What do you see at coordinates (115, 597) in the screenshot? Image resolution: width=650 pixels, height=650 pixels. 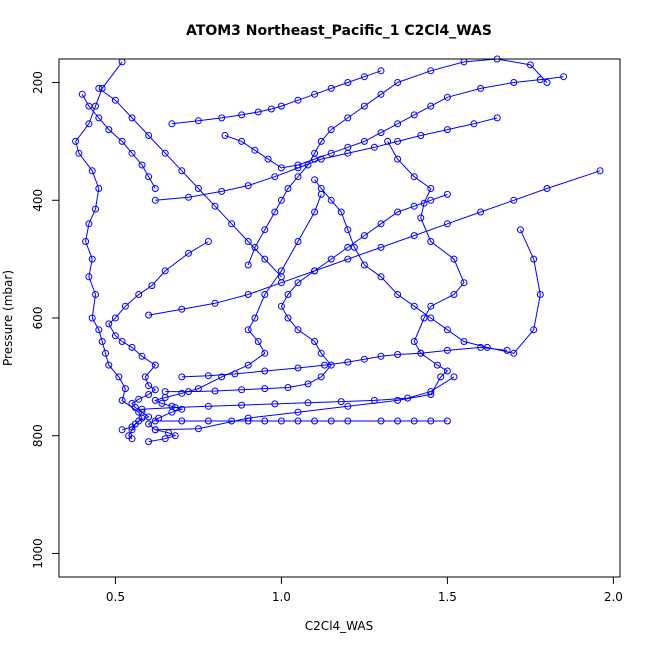 I see `x-tick-label: 0.5` at bounding box center [115, 597].